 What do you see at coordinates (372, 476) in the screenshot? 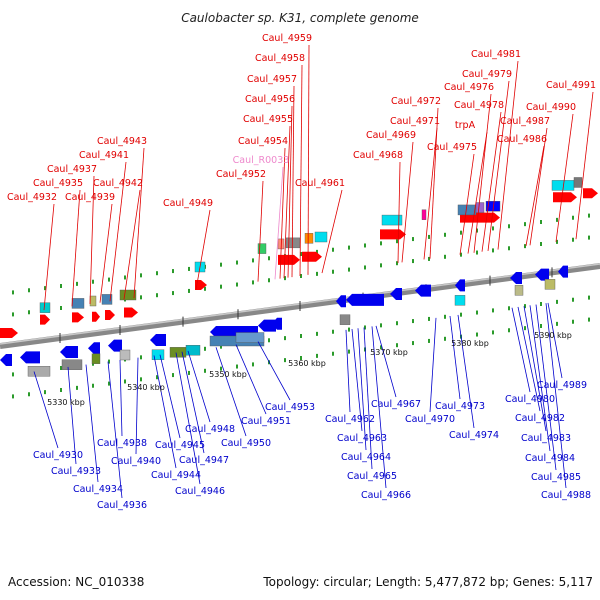
I see `bottom-gene-label: Caul_4965` at bounding box center [372, 476].